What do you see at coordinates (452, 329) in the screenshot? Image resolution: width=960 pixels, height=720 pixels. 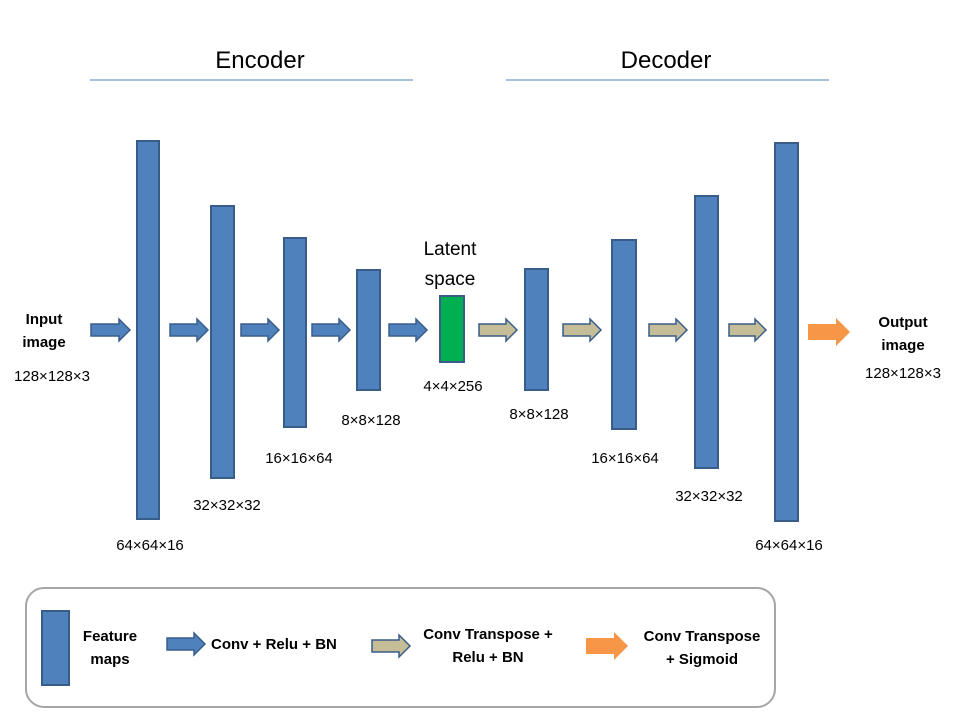 I see `latent-block` at bounding box center [452, 329].